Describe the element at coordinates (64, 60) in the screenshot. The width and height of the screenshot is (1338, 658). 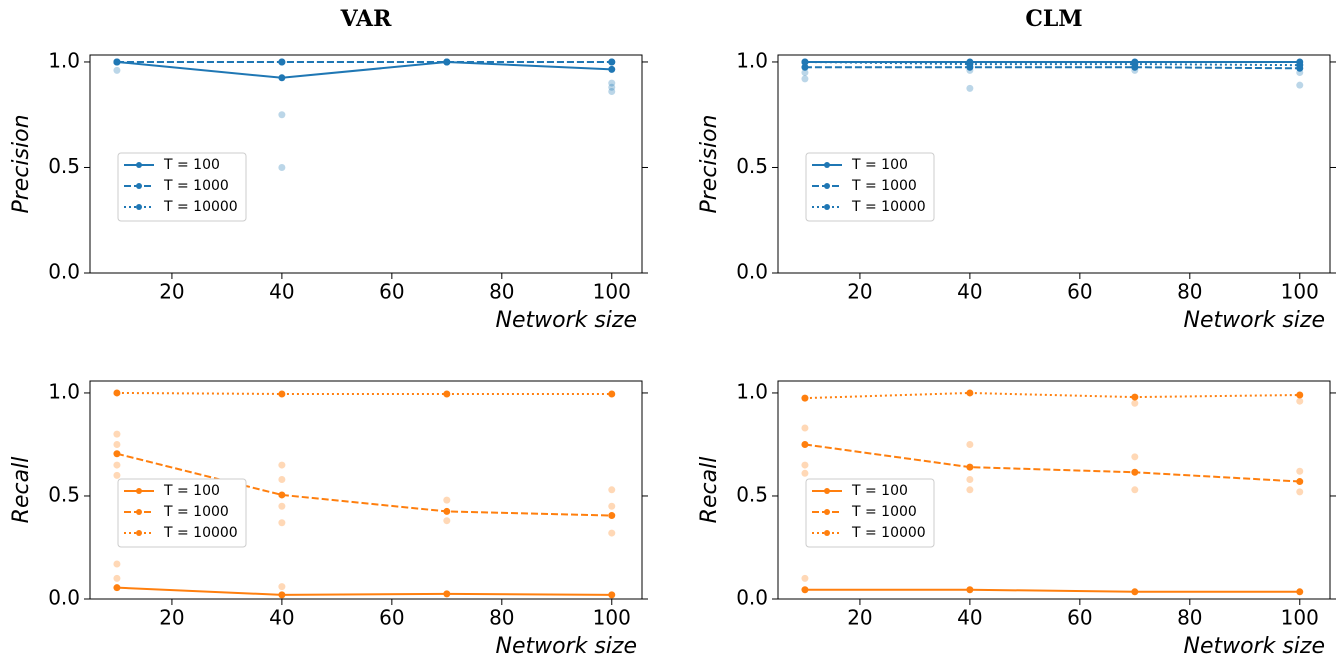
I see `y-tick-label: 1.0` at that location.